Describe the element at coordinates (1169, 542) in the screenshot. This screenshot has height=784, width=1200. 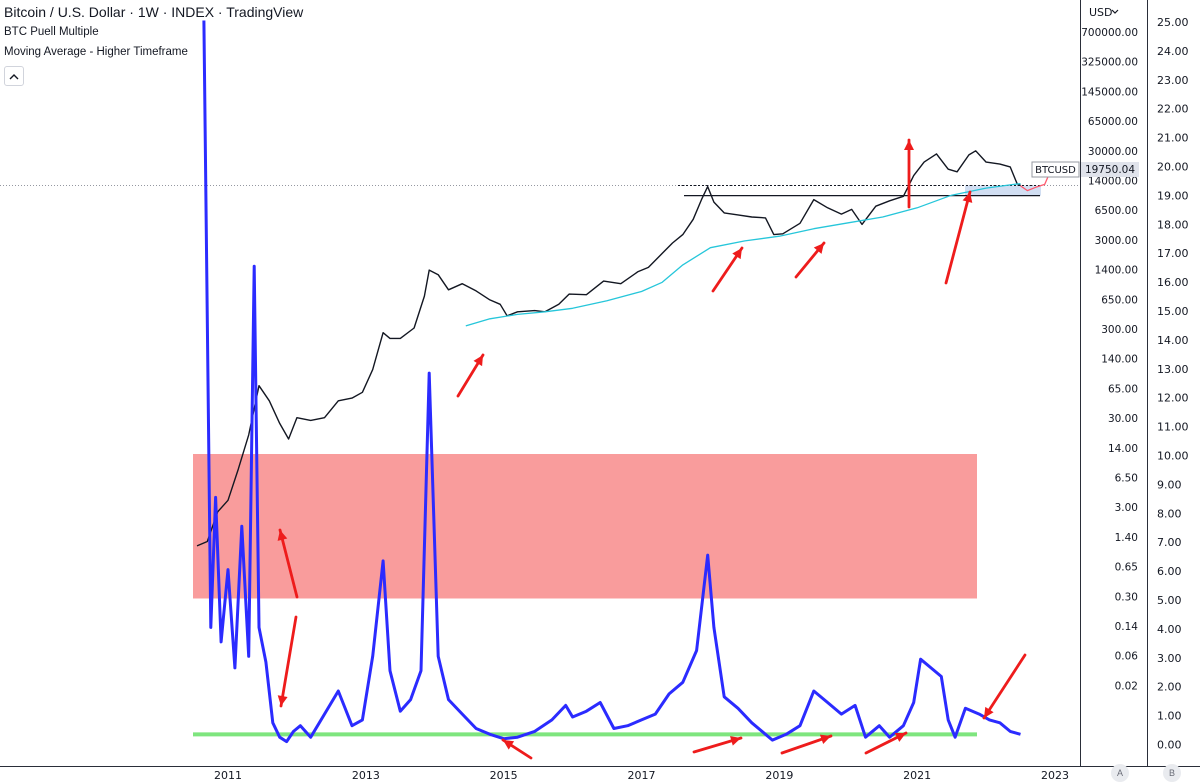
I see `puell-axis-tick: 7.00` at that location.